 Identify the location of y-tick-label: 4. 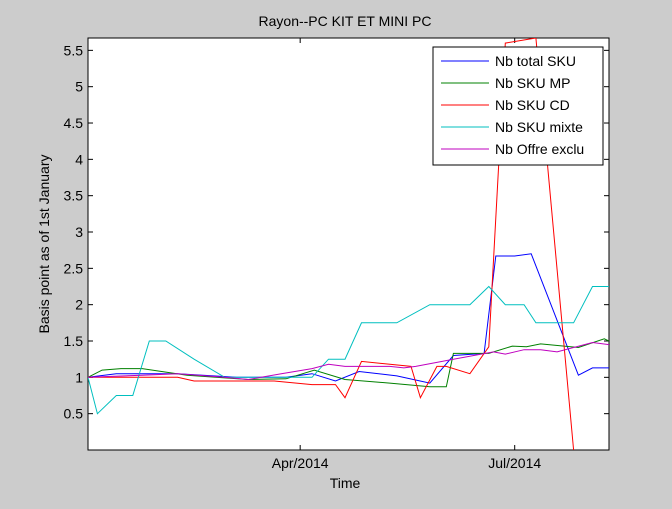
(79, 159).